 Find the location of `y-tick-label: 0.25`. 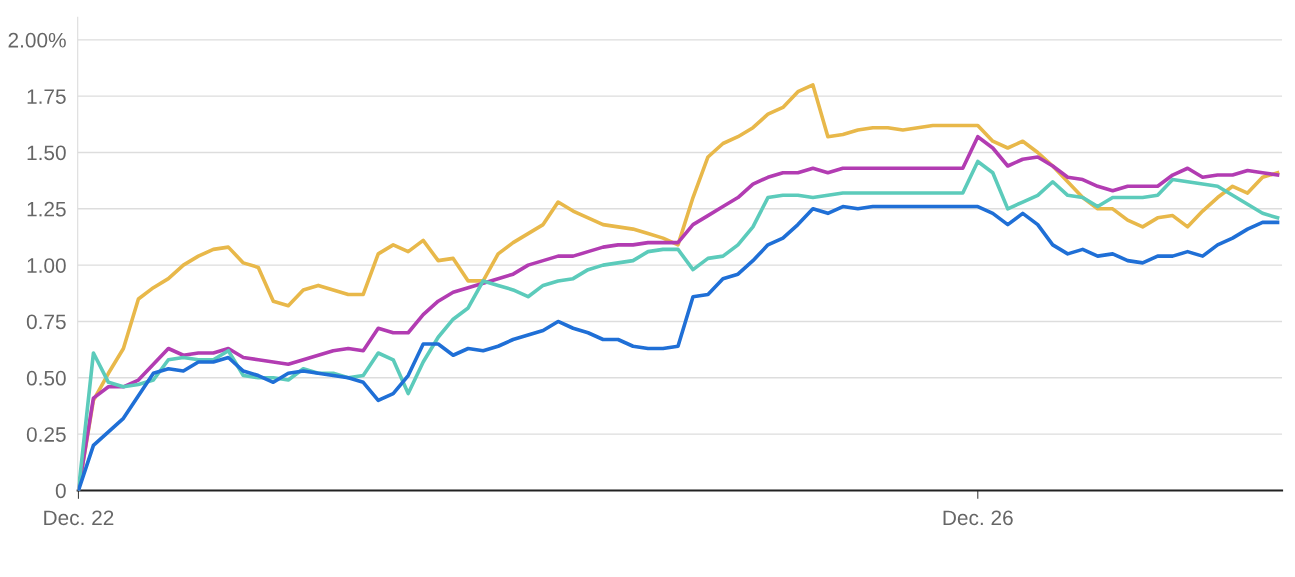

y-tick-label: 0.25 is located at coordinates (46, 434).